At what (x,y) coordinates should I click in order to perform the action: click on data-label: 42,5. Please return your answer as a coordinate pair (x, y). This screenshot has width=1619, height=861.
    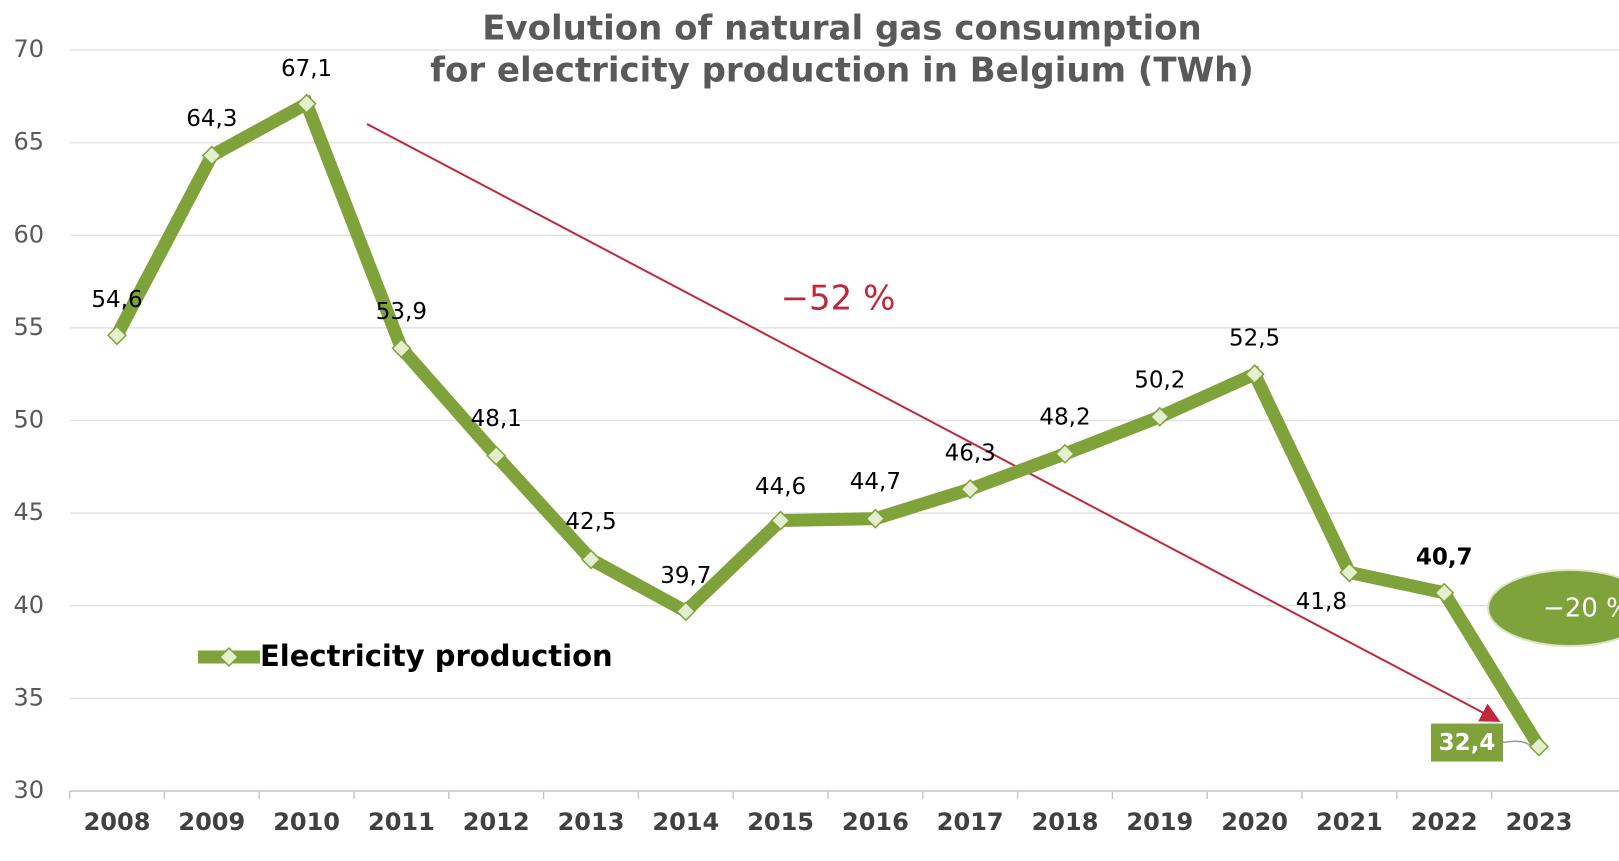
    Looking at the image, I should click on (590, 522).